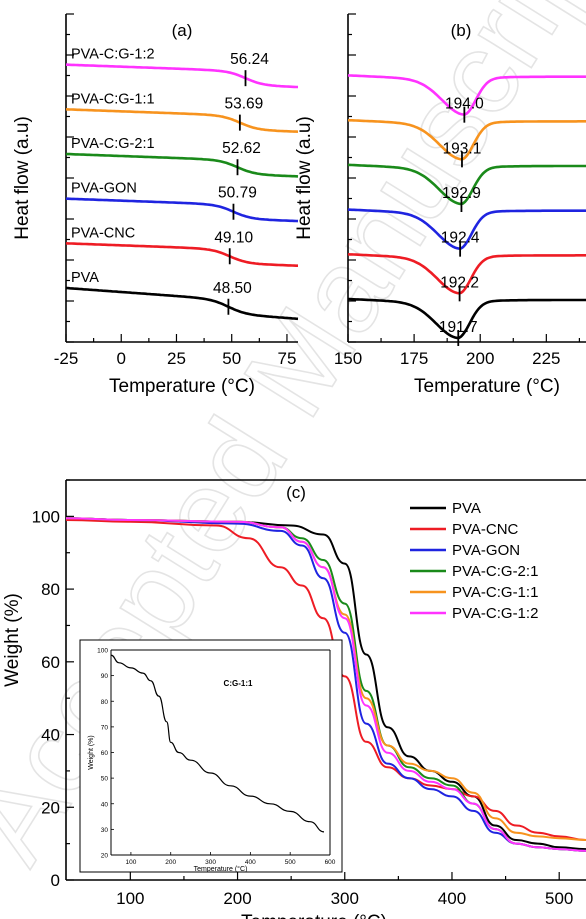  Describe the element at coordinates (464, 104) in the screenshot. I see `value-pva-c-g-1-2: 194.0` at that location.